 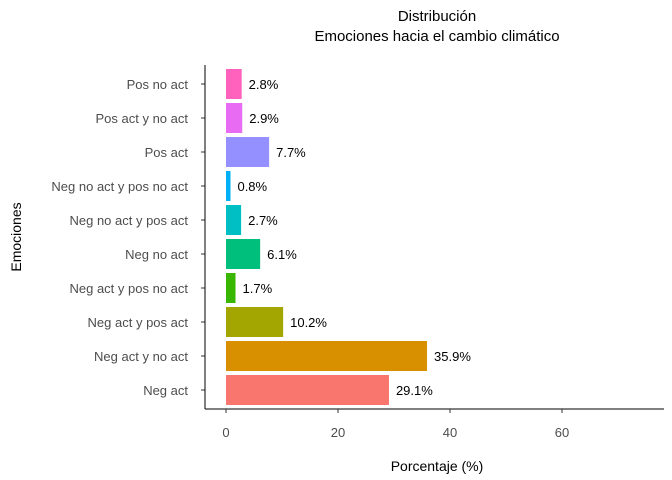 I want to click on y-axis-title: Emociones, so click(x=16, y=236).